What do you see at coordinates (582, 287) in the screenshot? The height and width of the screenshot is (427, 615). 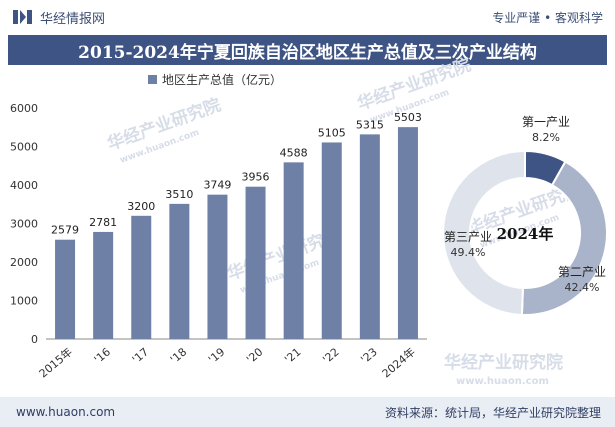 I see `donut-slice-value: 42.4%` at bounding box center [582, 287].